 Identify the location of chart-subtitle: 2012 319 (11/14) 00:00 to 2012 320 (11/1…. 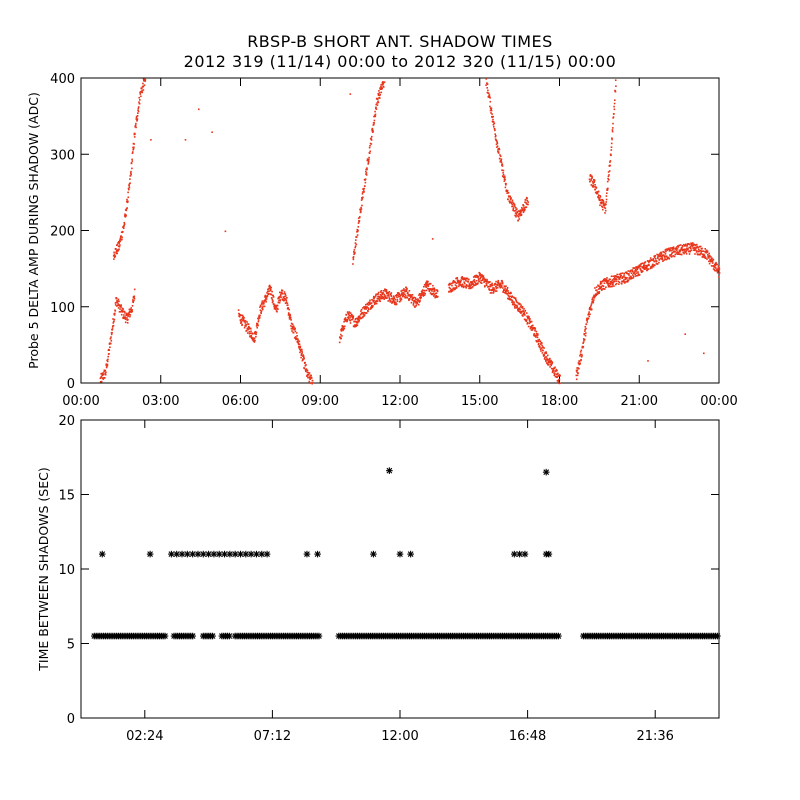
(400, 61).